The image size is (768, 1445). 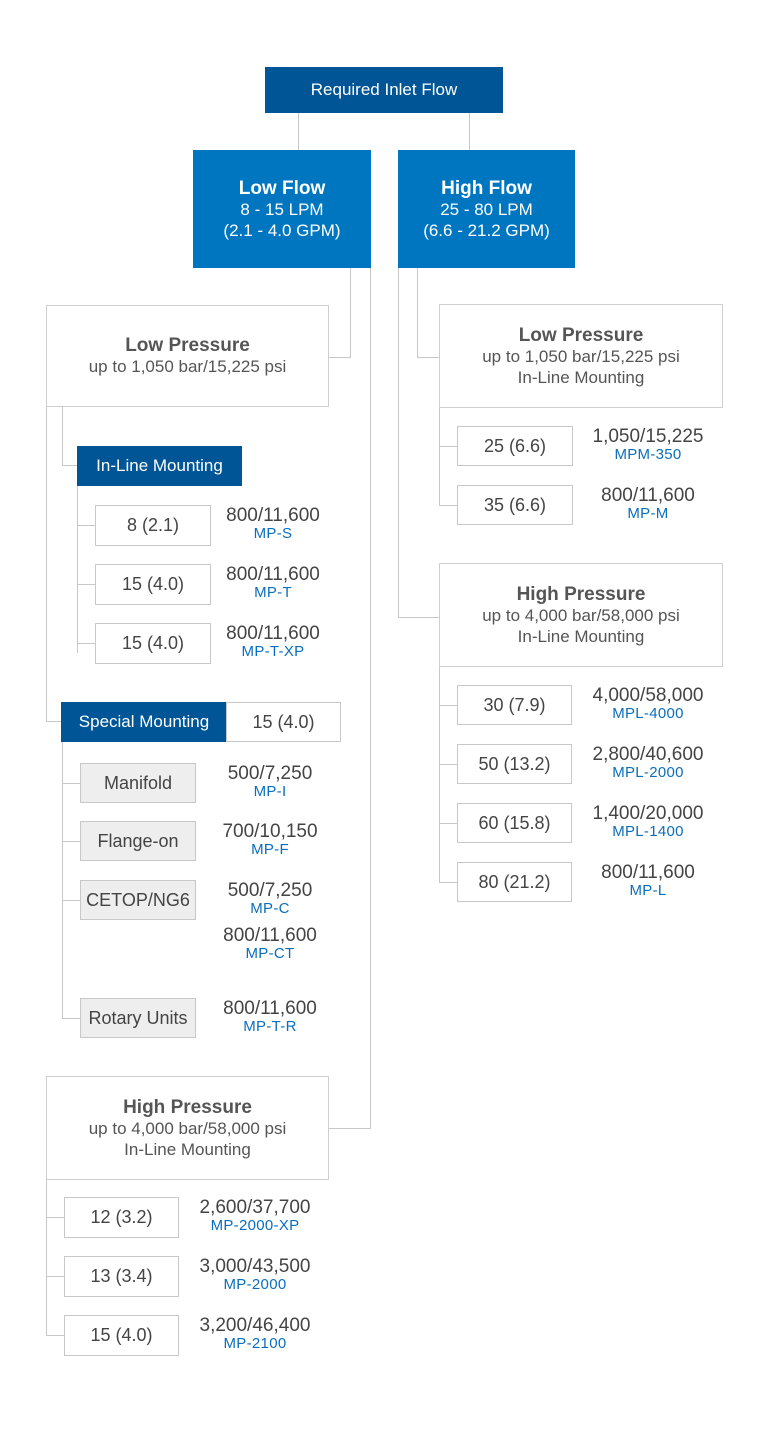 I want to click on flow-value: 60 (15.8), so click(x=514, y=822).